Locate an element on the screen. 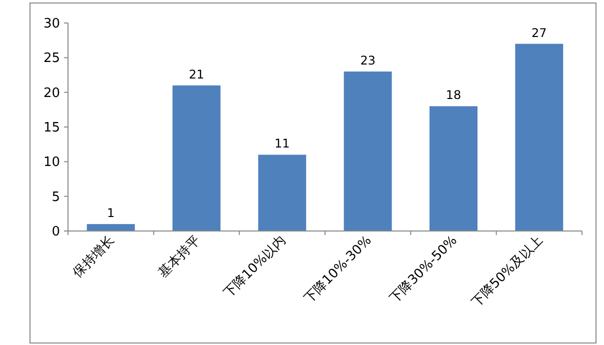  data-label: 18 is located at coordinates (454, 95).